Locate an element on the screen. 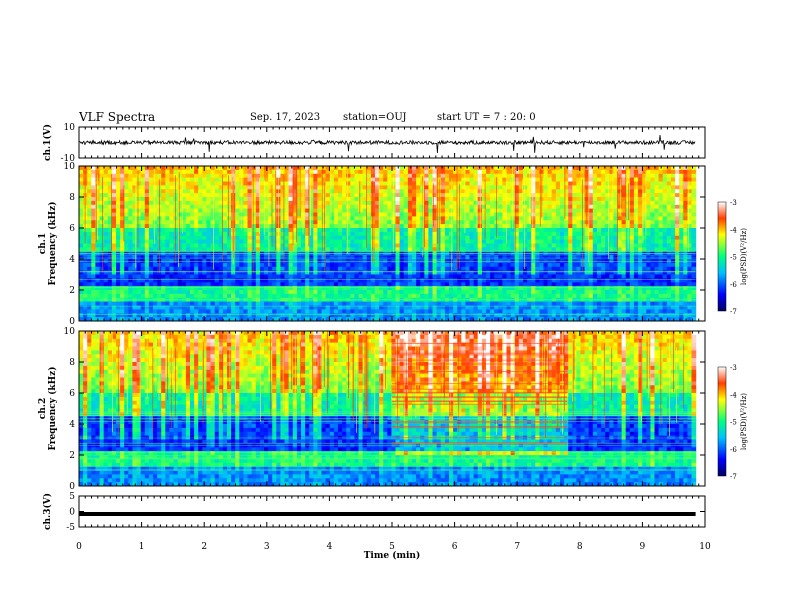 The image size is (792, 612). header-title: VLF Spectra is located at coordinates (117, 117).